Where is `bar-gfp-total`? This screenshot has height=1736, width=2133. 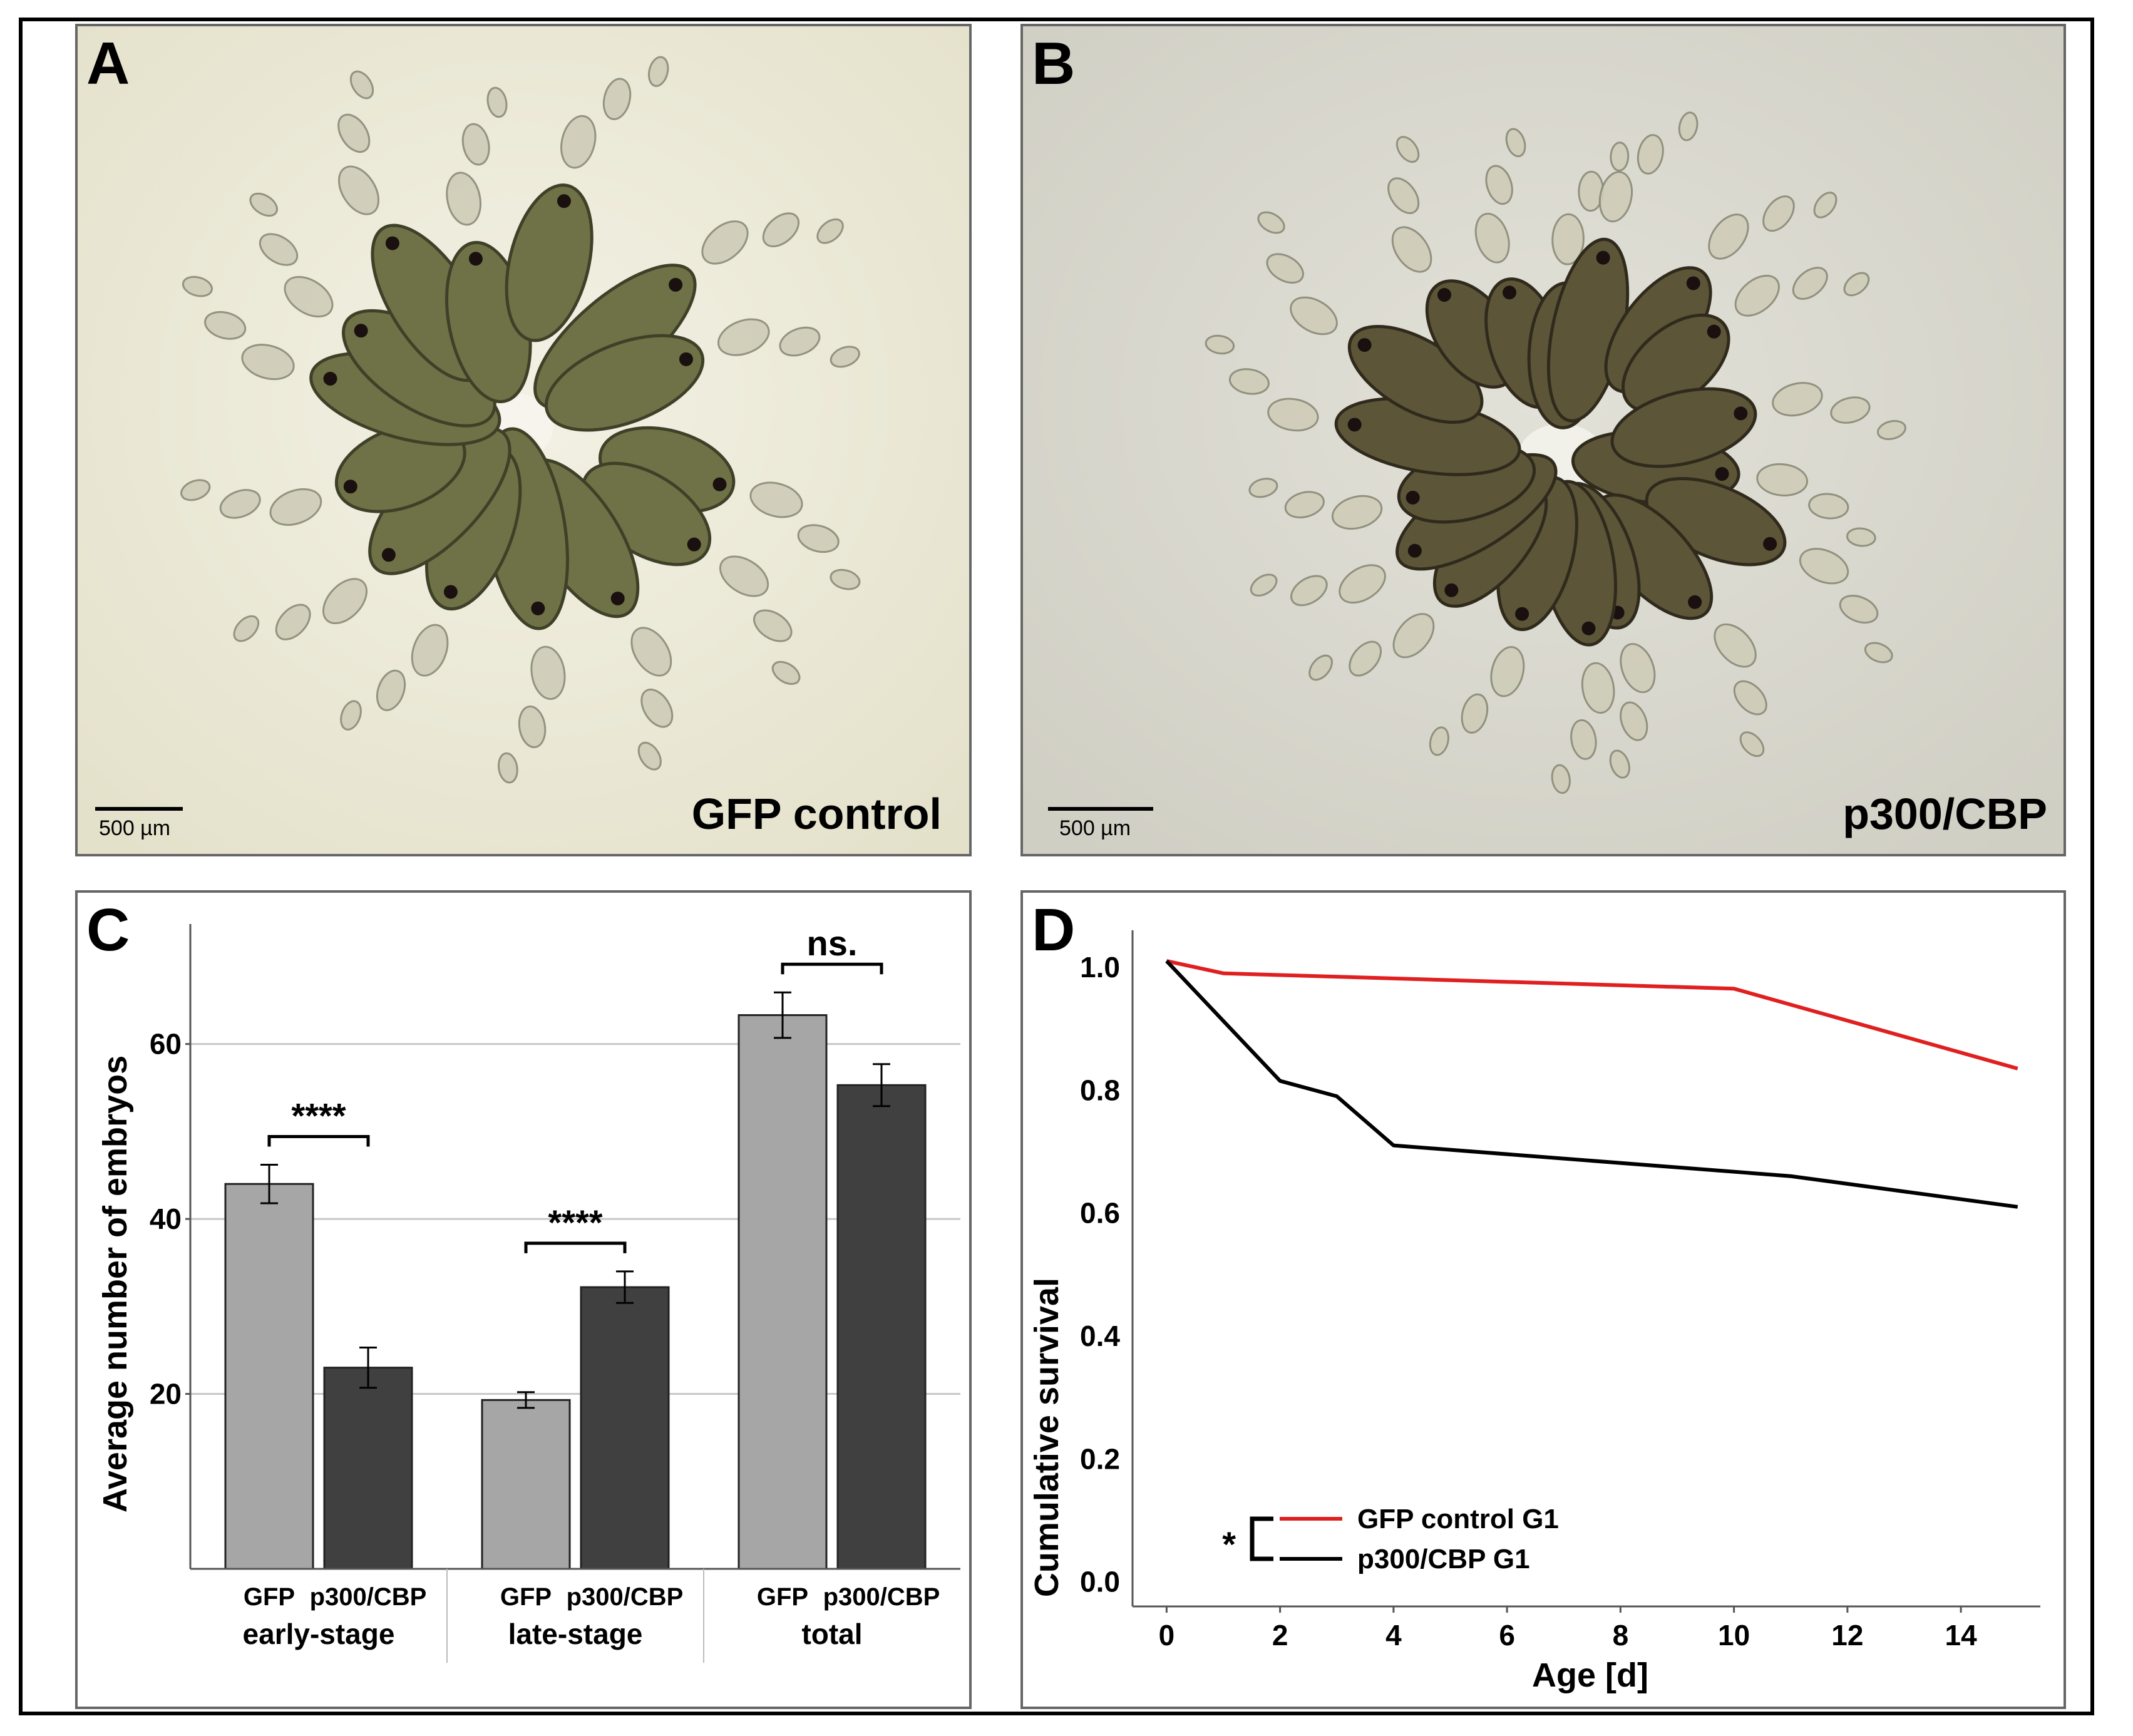
bar-gfp-total is located at coordinates (783, 1292).